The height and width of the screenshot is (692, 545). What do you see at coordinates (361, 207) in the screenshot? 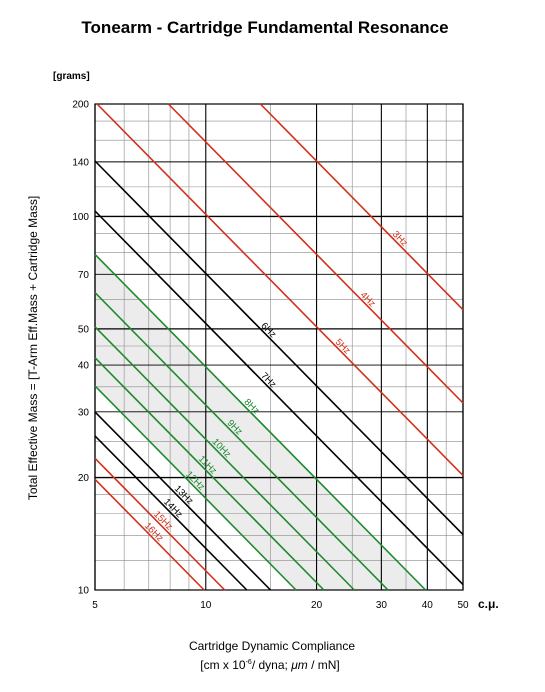
I see `resonance-line-3Hz` at bounding box center [361, 207].